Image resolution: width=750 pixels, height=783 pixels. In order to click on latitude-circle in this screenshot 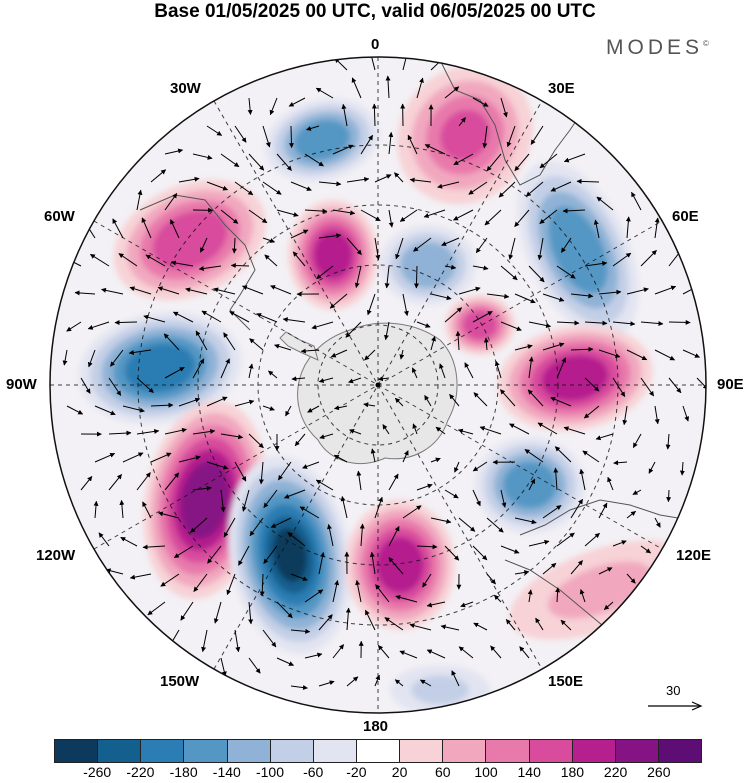, I will do `click(378, 385)`.